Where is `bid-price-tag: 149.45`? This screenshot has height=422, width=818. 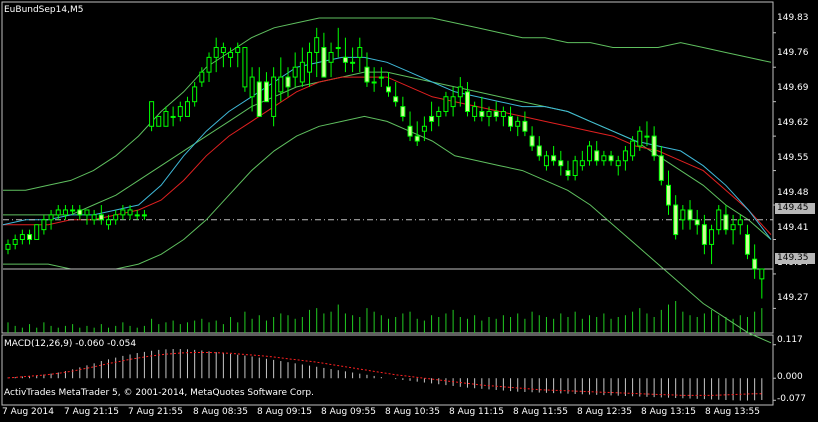 bid-price-tag: 149.45 is located at coordinates (795, 208).